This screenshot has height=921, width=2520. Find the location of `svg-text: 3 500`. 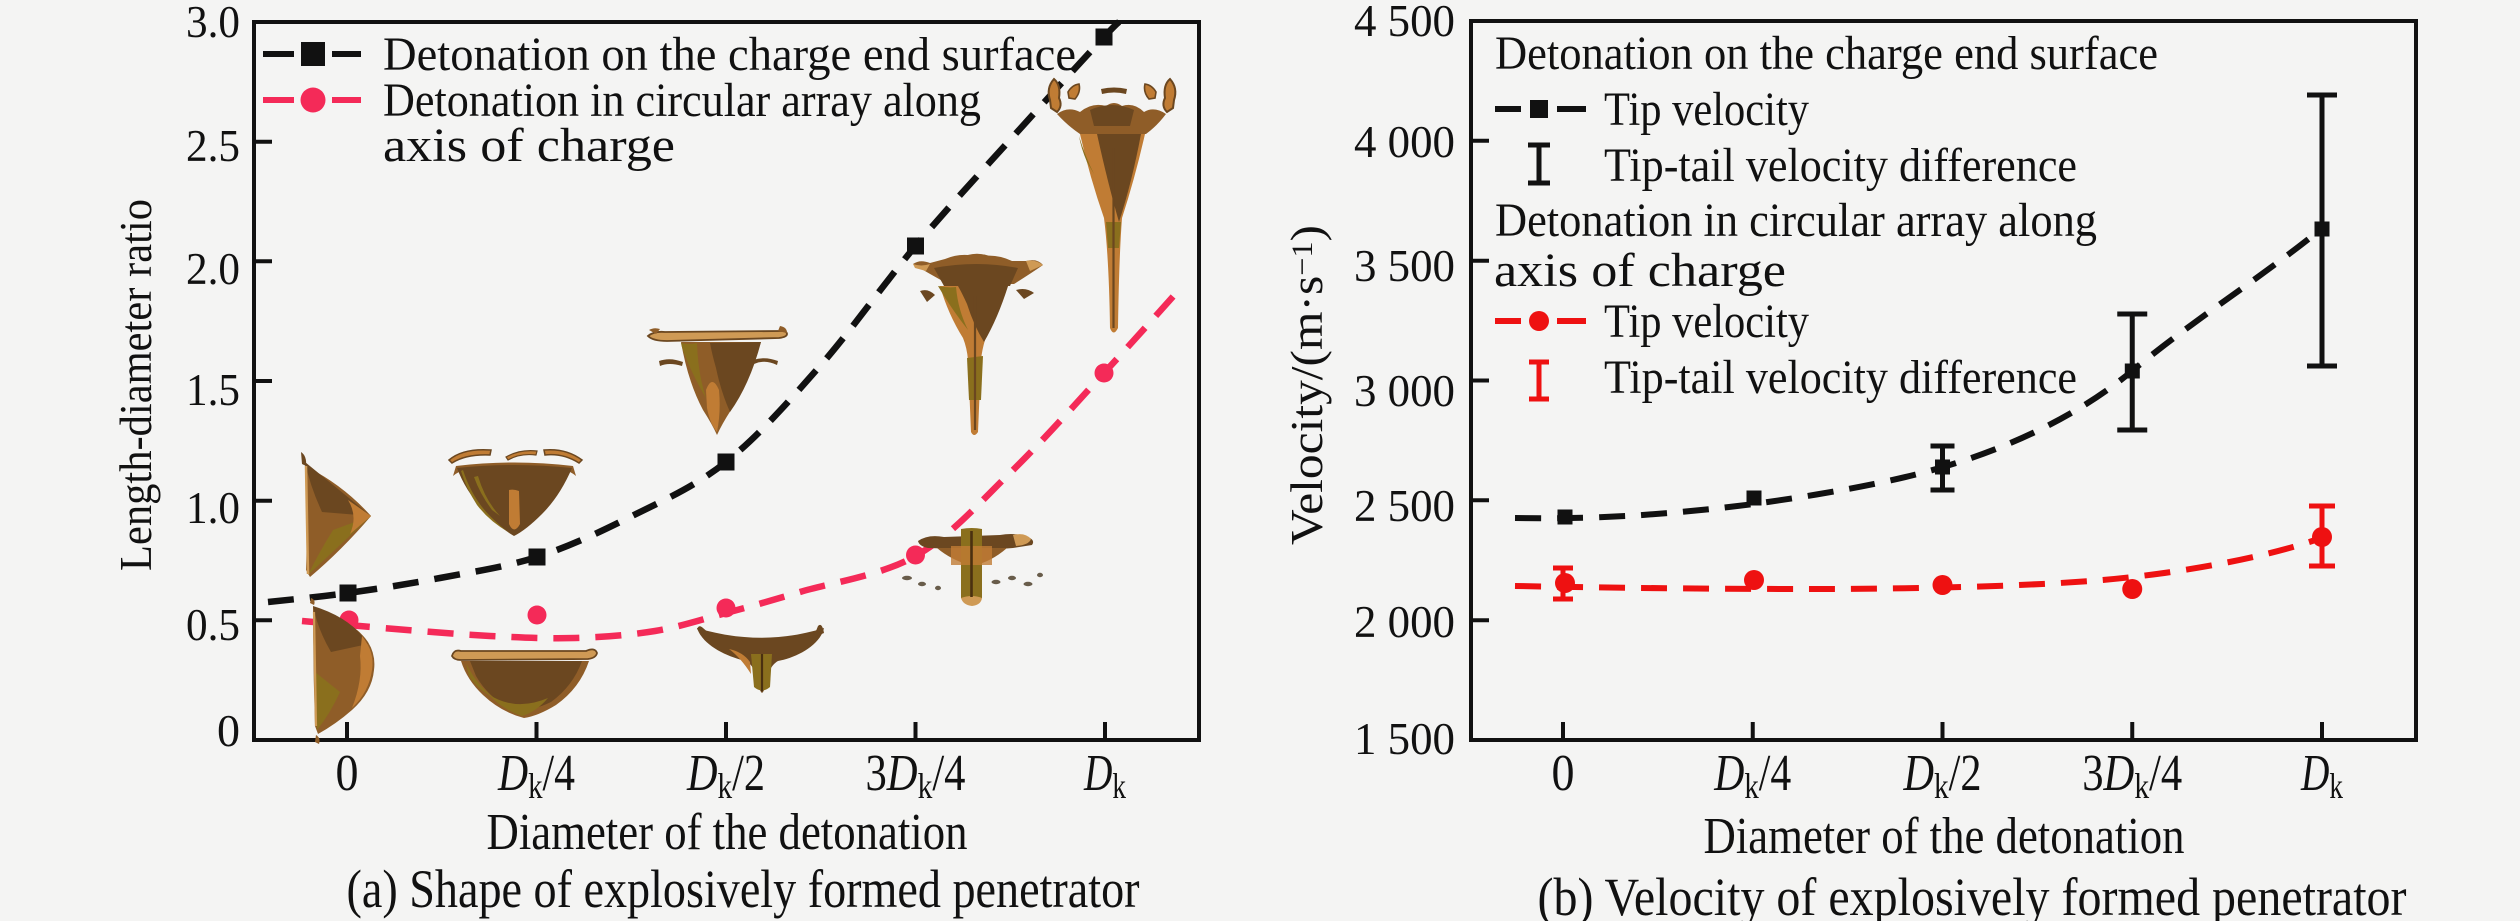

svg-text: 3 500 is located at coordinates (1404, 266).